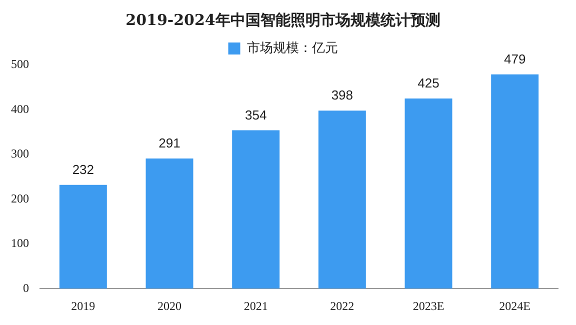 Image resolution: width=576 pixels, height=325 pixels. Describe the element at coordinates (283, 19) in the screenshot. I see `chart-title: 2019-2024年中国智能照明市场规模统计预测` at that location.